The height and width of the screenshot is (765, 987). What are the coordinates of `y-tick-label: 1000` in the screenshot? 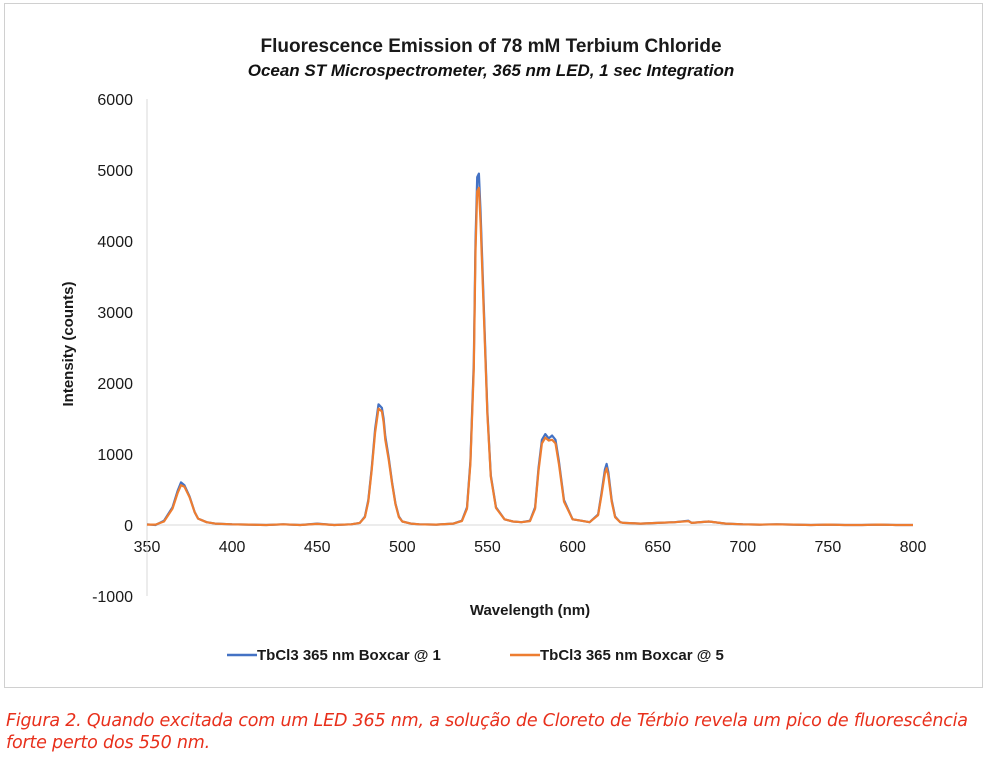 It's located at (115, 455).